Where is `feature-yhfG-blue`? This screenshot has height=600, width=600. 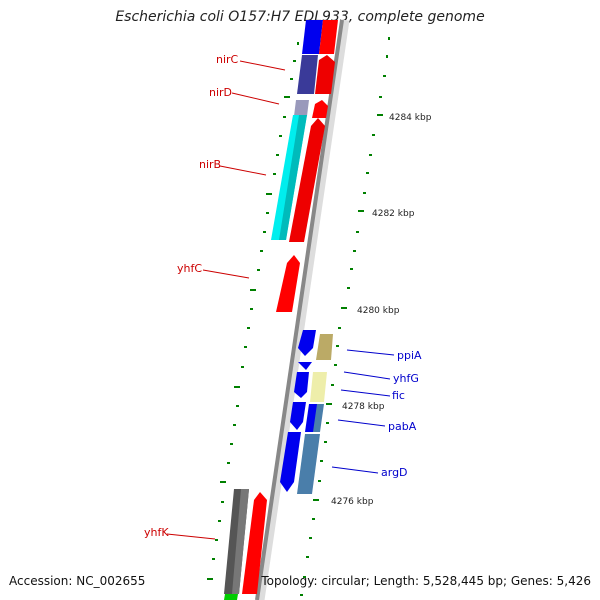
feature-yhfG-blue is located at coordinates (301, 385).